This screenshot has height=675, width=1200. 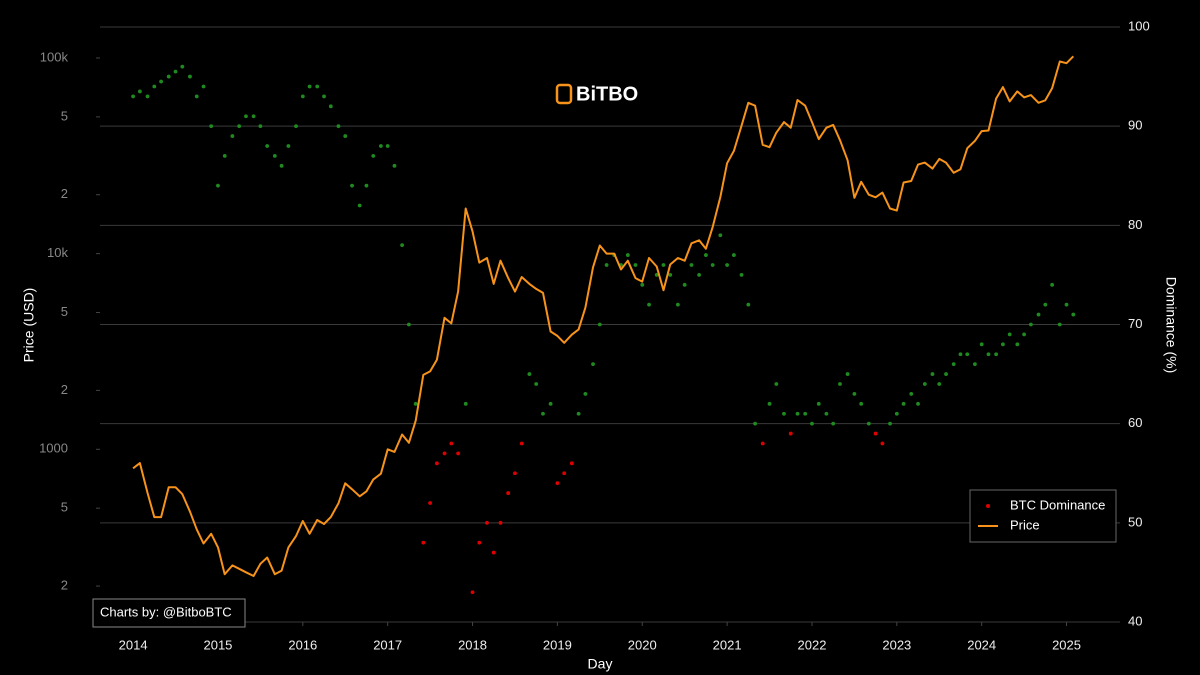 I want to click on y2-tick-label: 40, so click(x=1135, y=620).